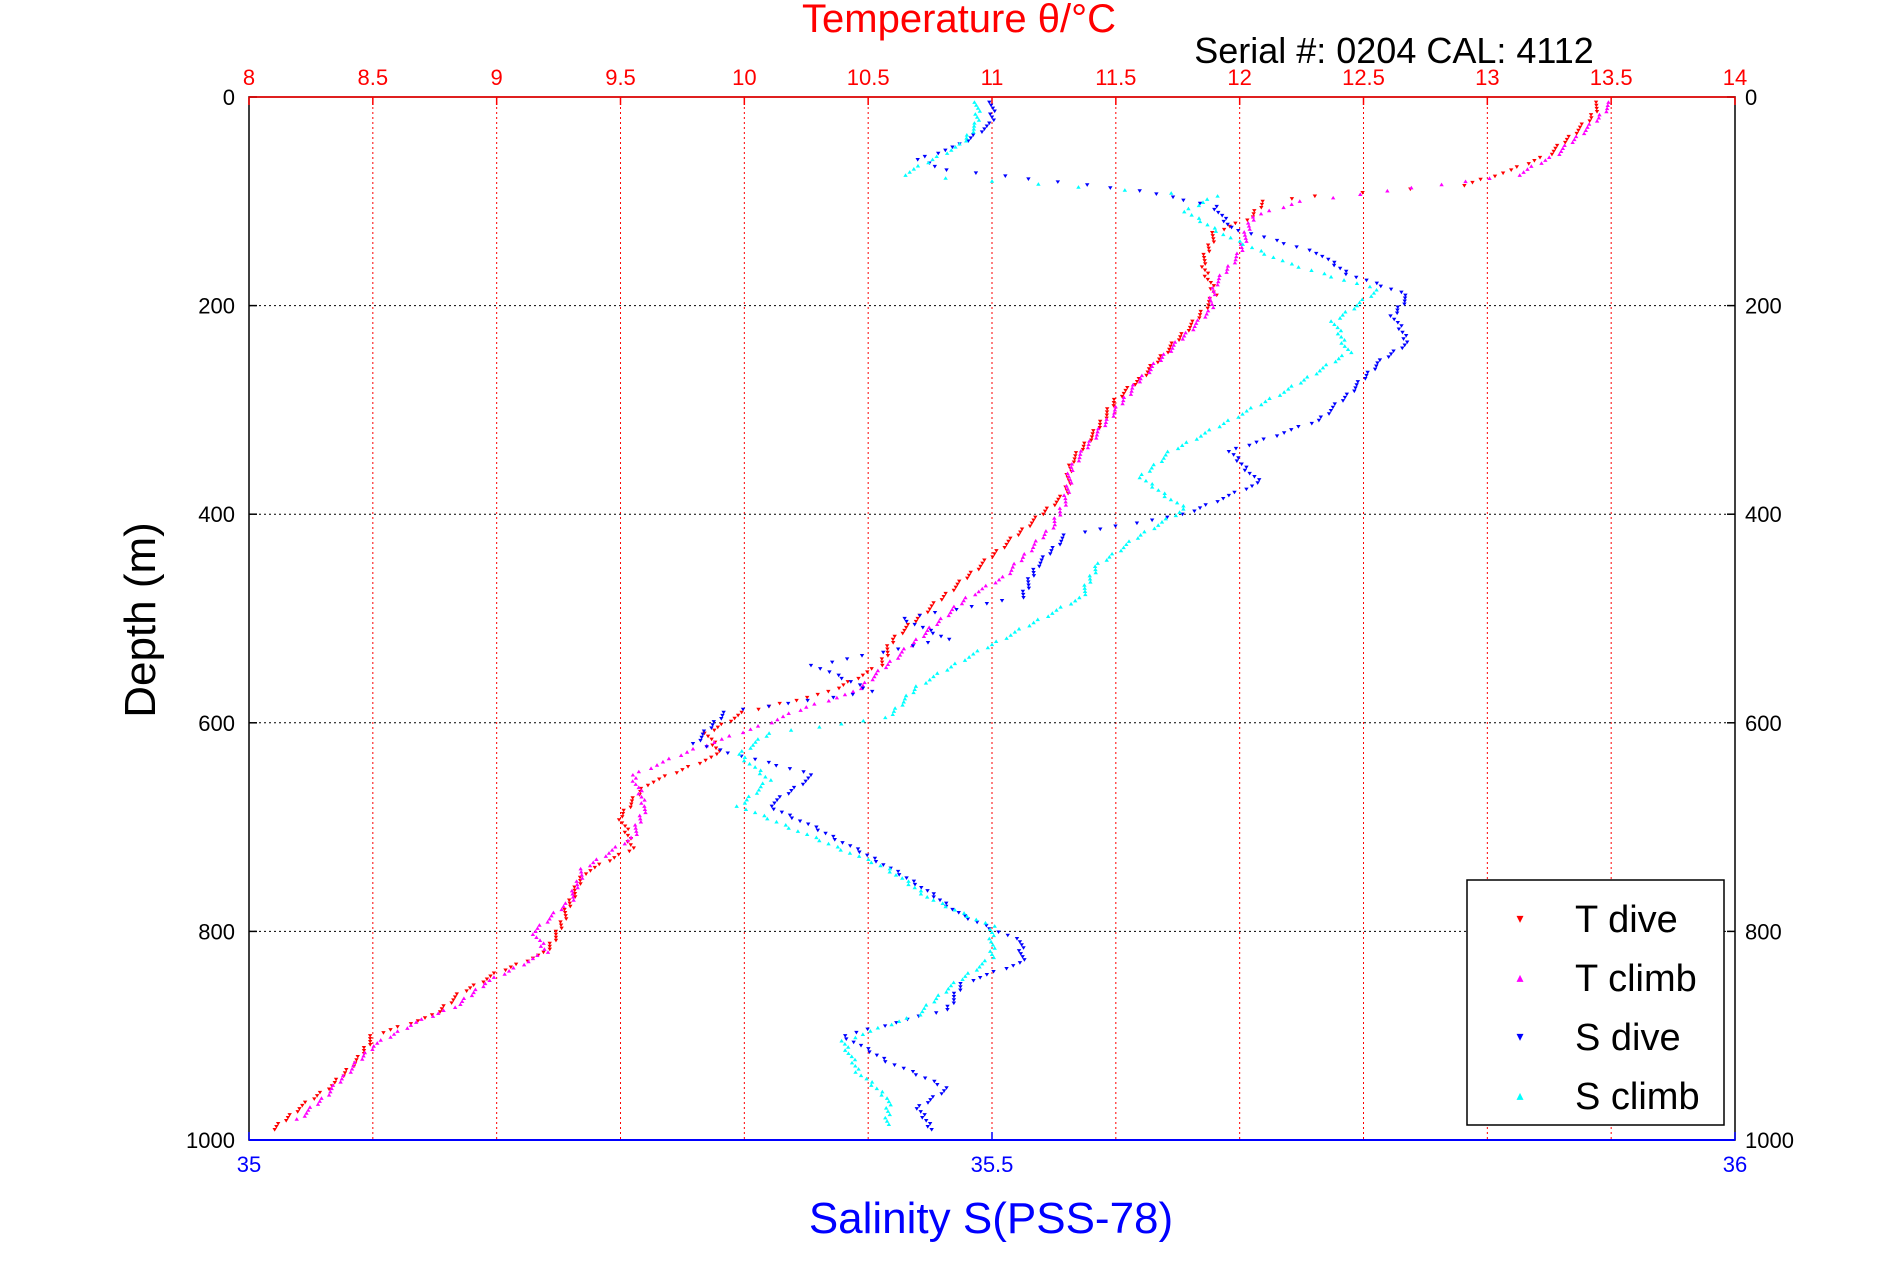 The image size is (1891, 1262). Describe the element at coordinates (1763, 306) in the screenshot. I see `depth-tick-label: 200` at that location.